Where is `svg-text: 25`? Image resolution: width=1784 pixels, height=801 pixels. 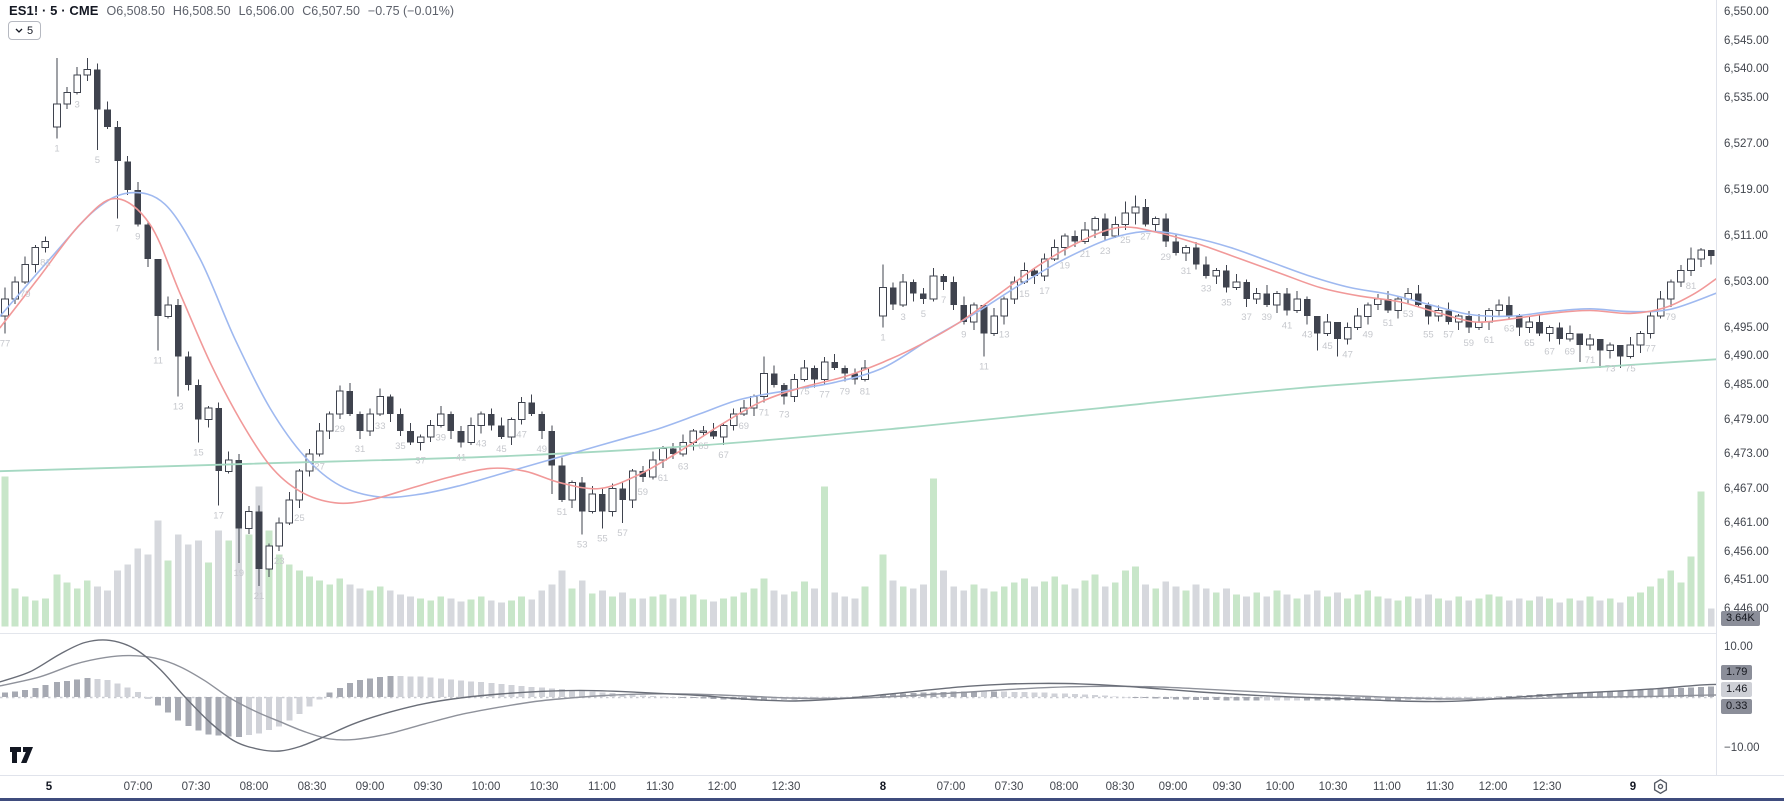 svg-text: 25 is located at coordinates (299, 518).